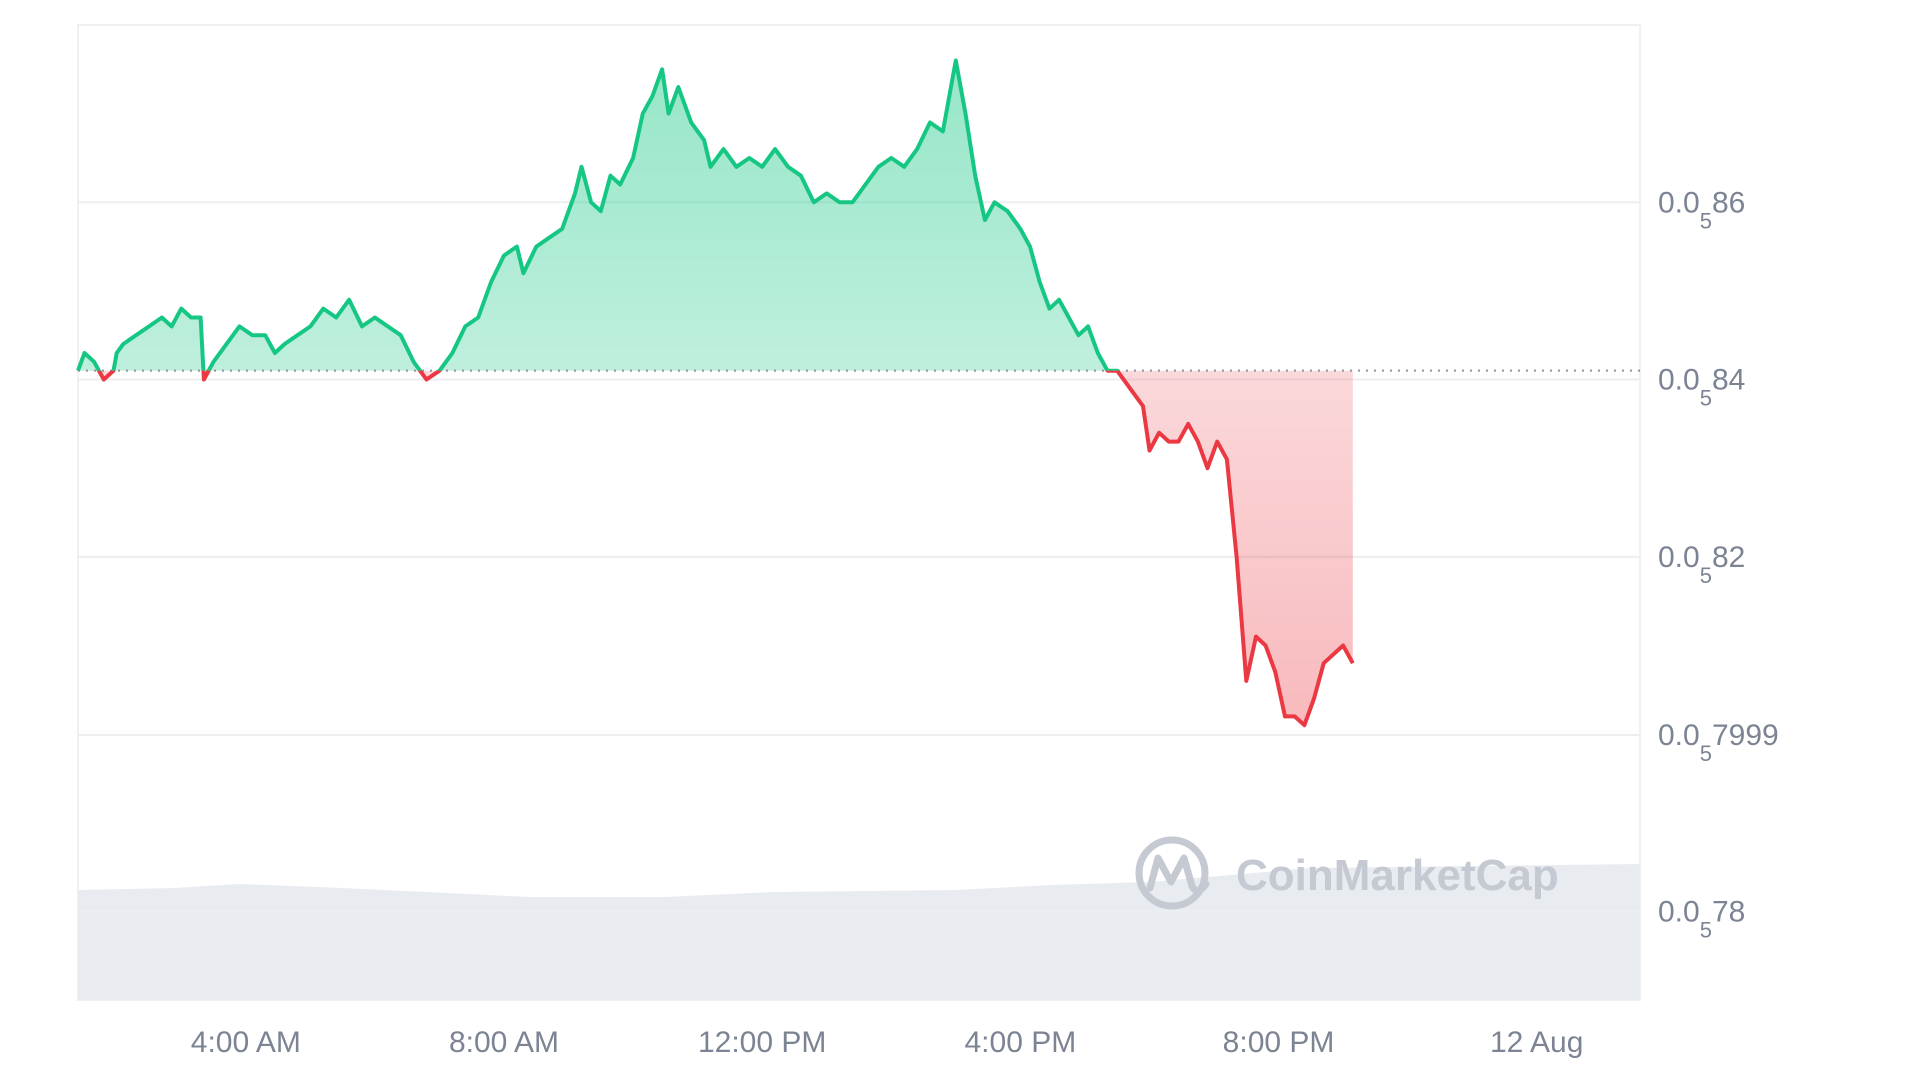 The height and width of the screenshot is (1085, 1920). I want to click on x-tick-label: 12 Aug, so click(1536, 1042).